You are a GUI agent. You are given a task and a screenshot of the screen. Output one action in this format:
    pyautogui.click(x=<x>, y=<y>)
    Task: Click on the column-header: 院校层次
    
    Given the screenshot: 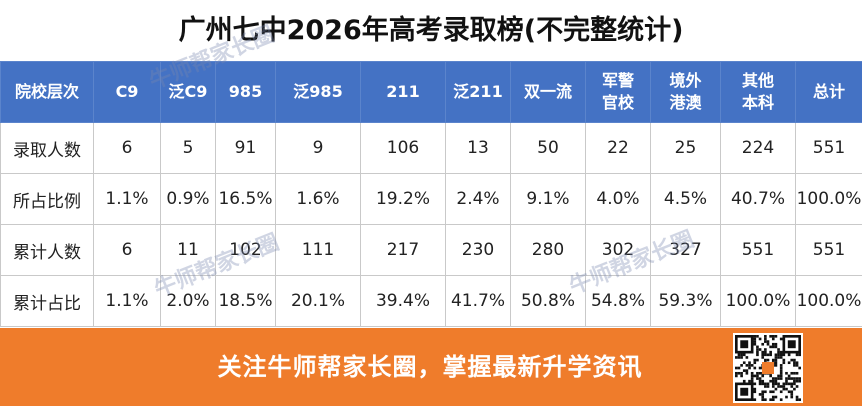 What is the action you would take?
    pyautogui.click(x=47, y=92)
    